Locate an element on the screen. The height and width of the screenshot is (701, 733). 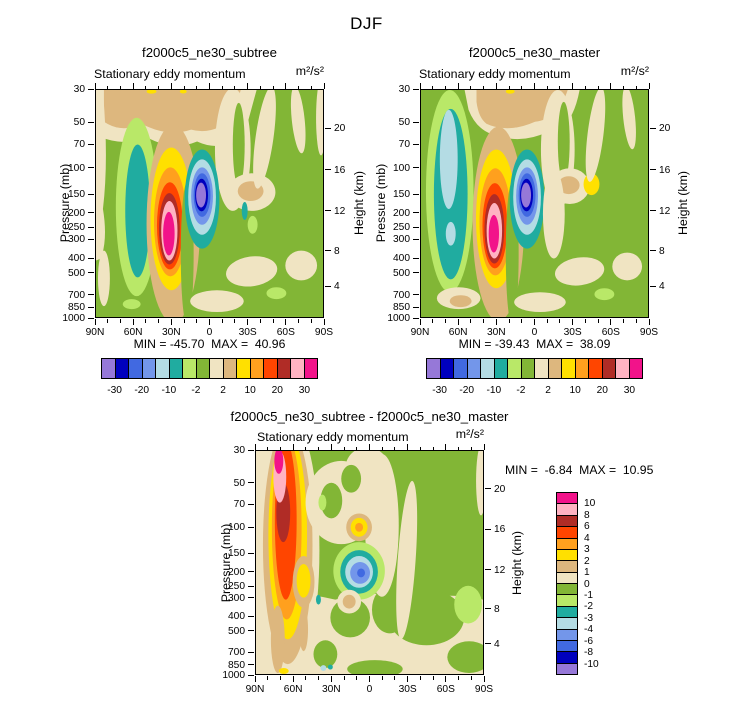
y-tick-label: 700 is located at coordinates (401, 295).